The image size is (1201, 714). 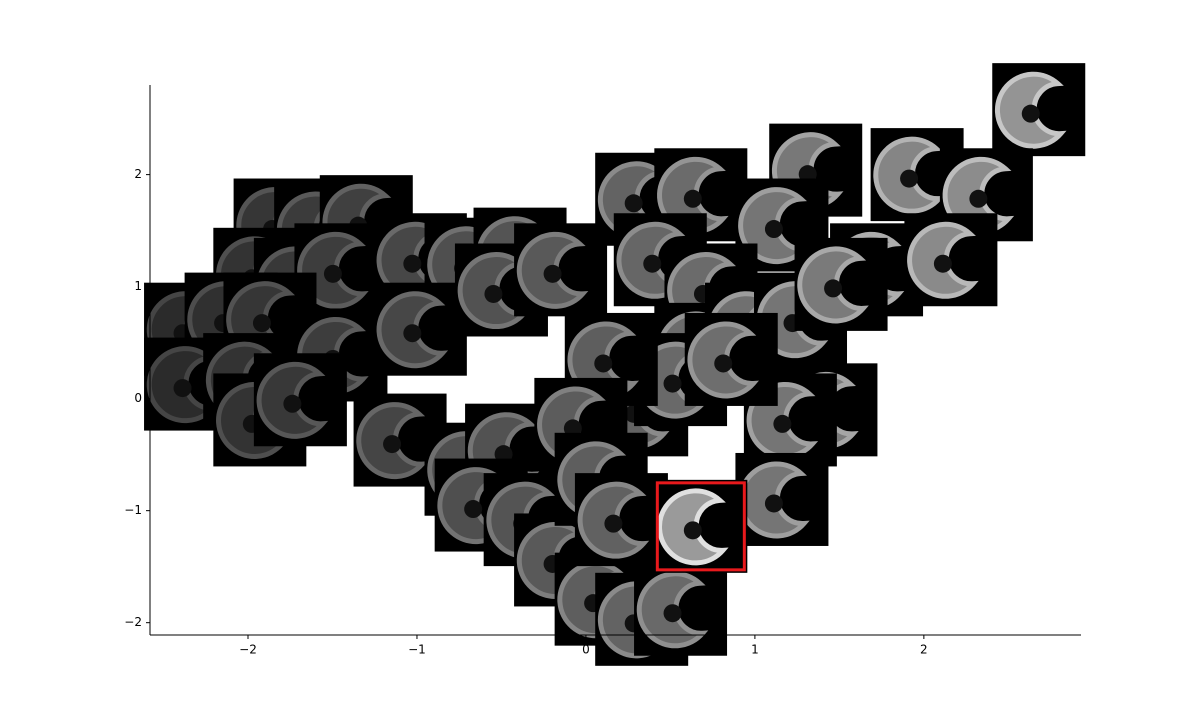 What do you see at coordinates (417, 650) in the screenshot?
I see `x-tick-label: −1` at bounding box center [417, 650].